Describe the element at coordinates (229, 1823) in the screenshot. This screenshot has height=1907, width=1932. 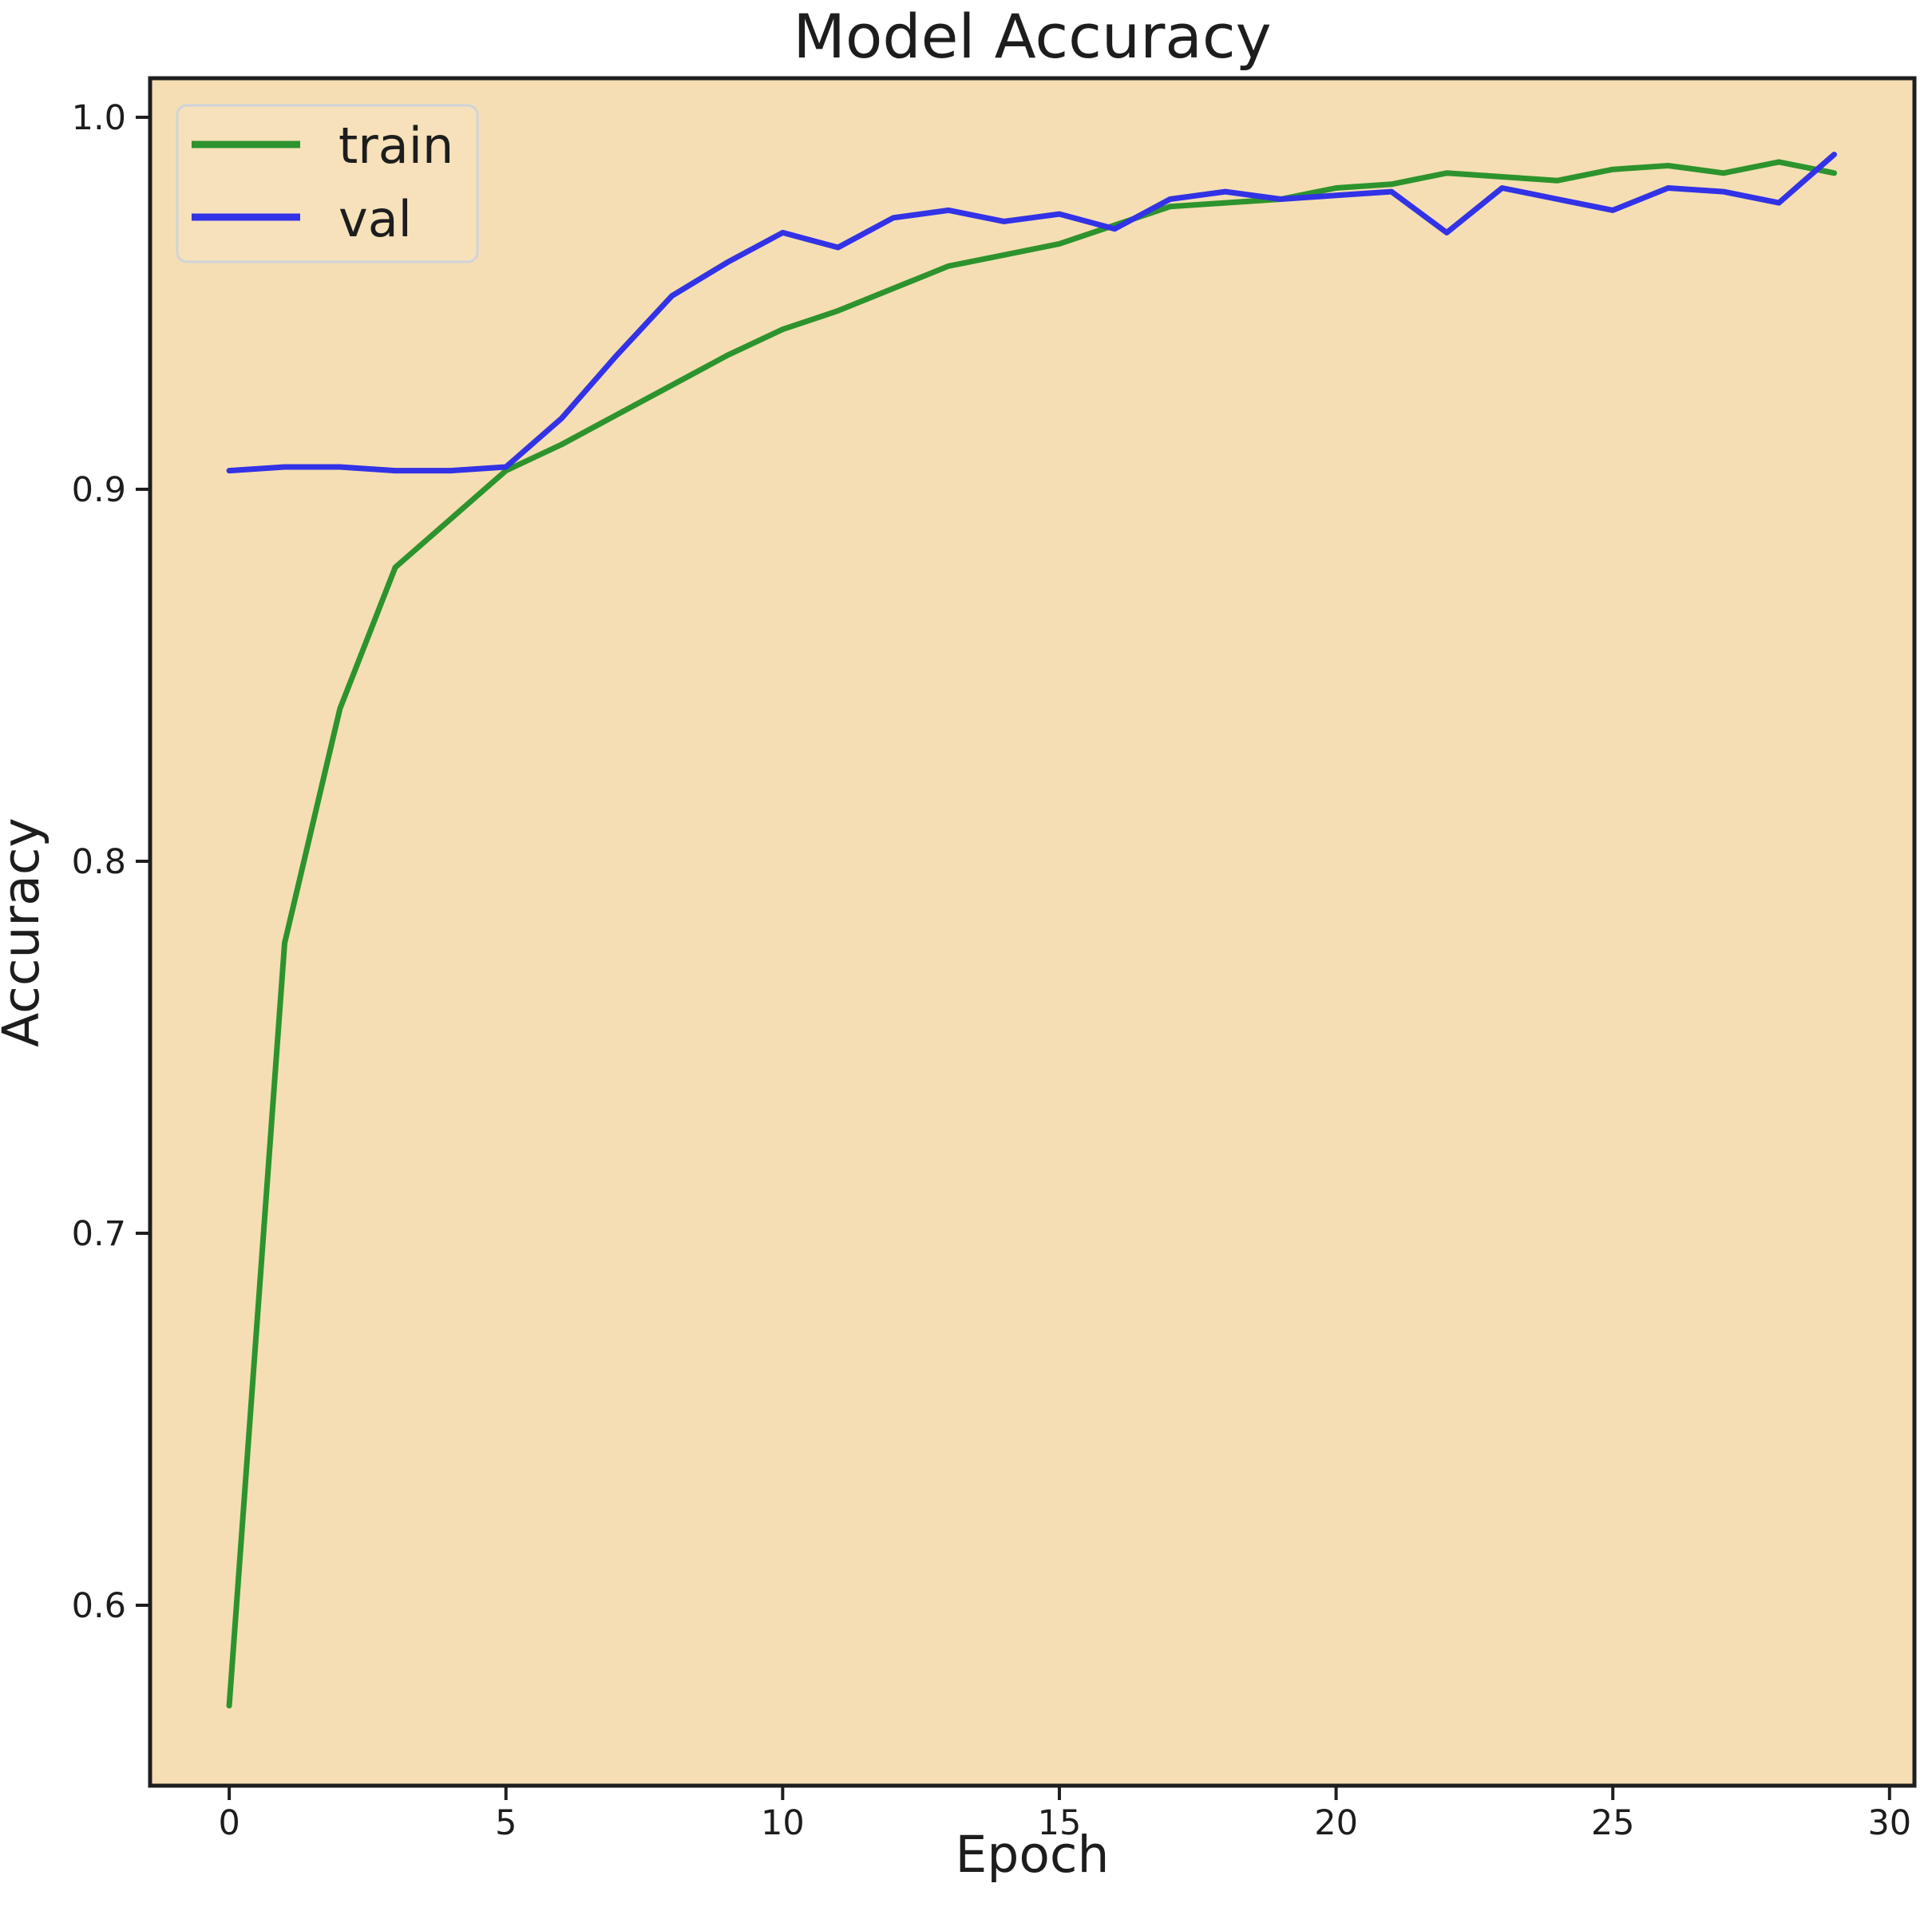
I see `x-tick-label: 0` at that location.